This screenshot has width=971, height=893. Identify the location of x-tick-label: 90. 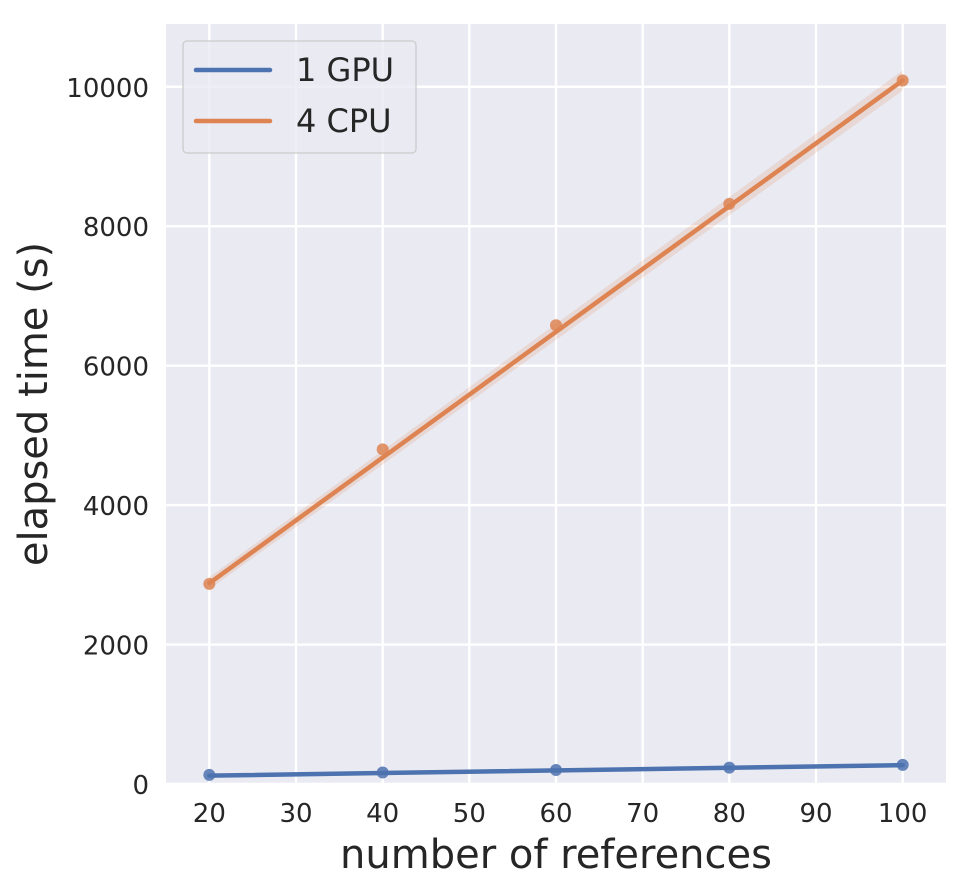
(815, 814).